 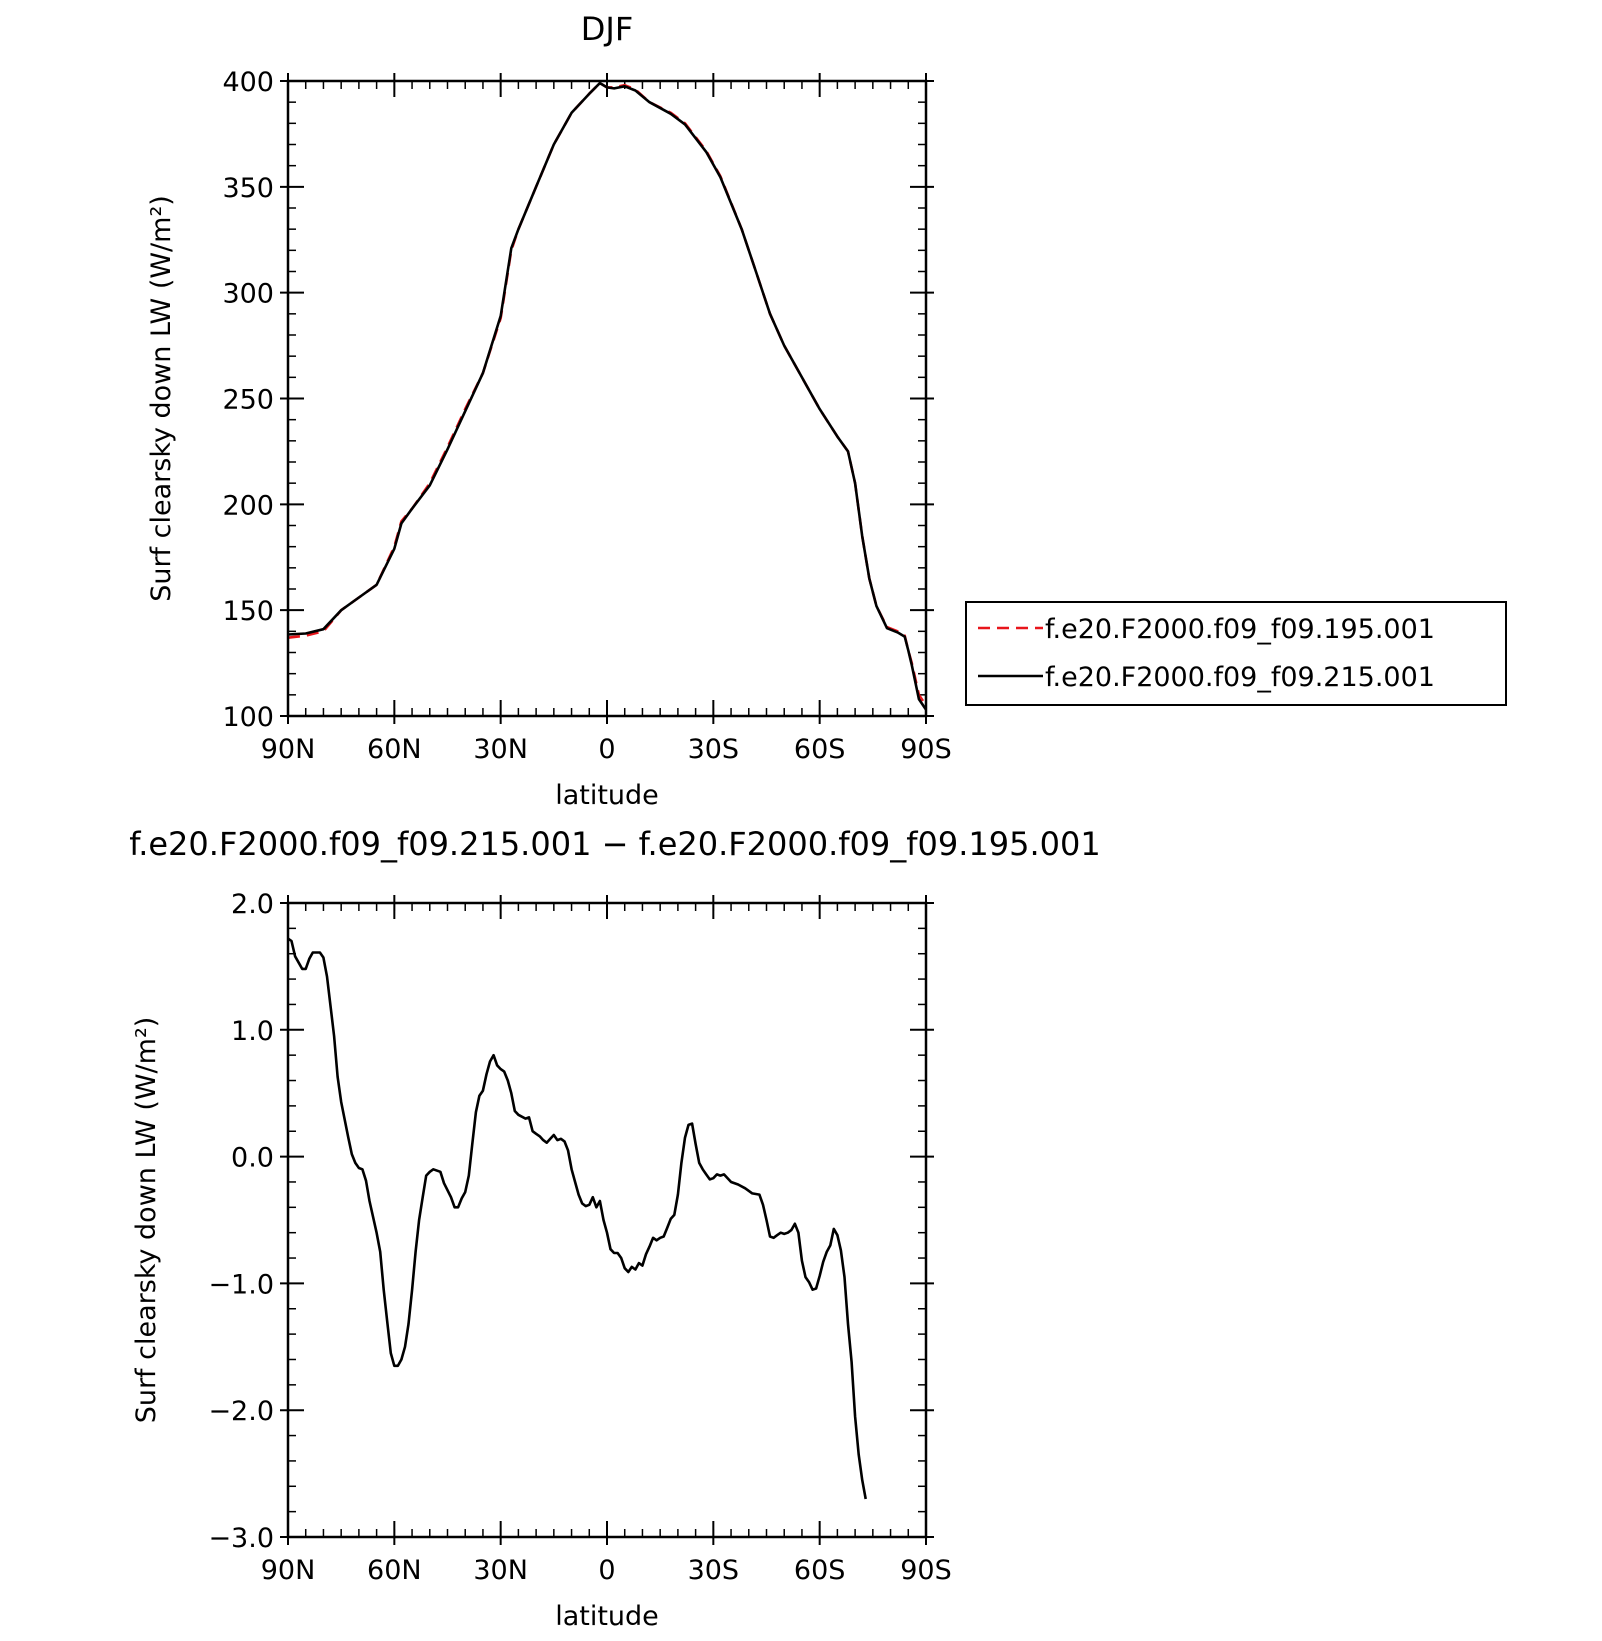 I want to click on y-tick-label: 0.0, so click(x=252, y=1158).